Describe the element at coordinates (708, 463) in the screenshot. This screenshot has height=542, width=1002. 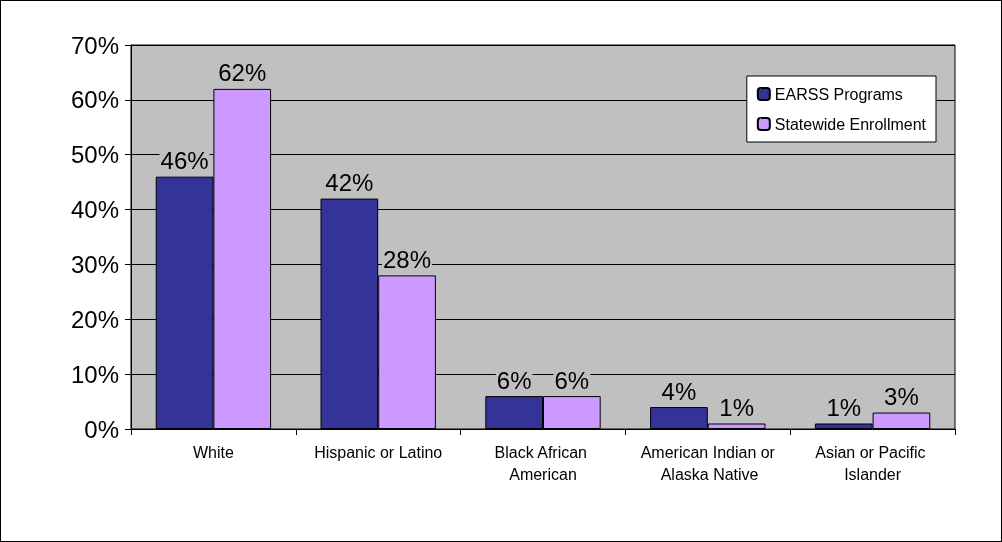
I see `x-tick-label: American Indian or Alaska Native` at that location.